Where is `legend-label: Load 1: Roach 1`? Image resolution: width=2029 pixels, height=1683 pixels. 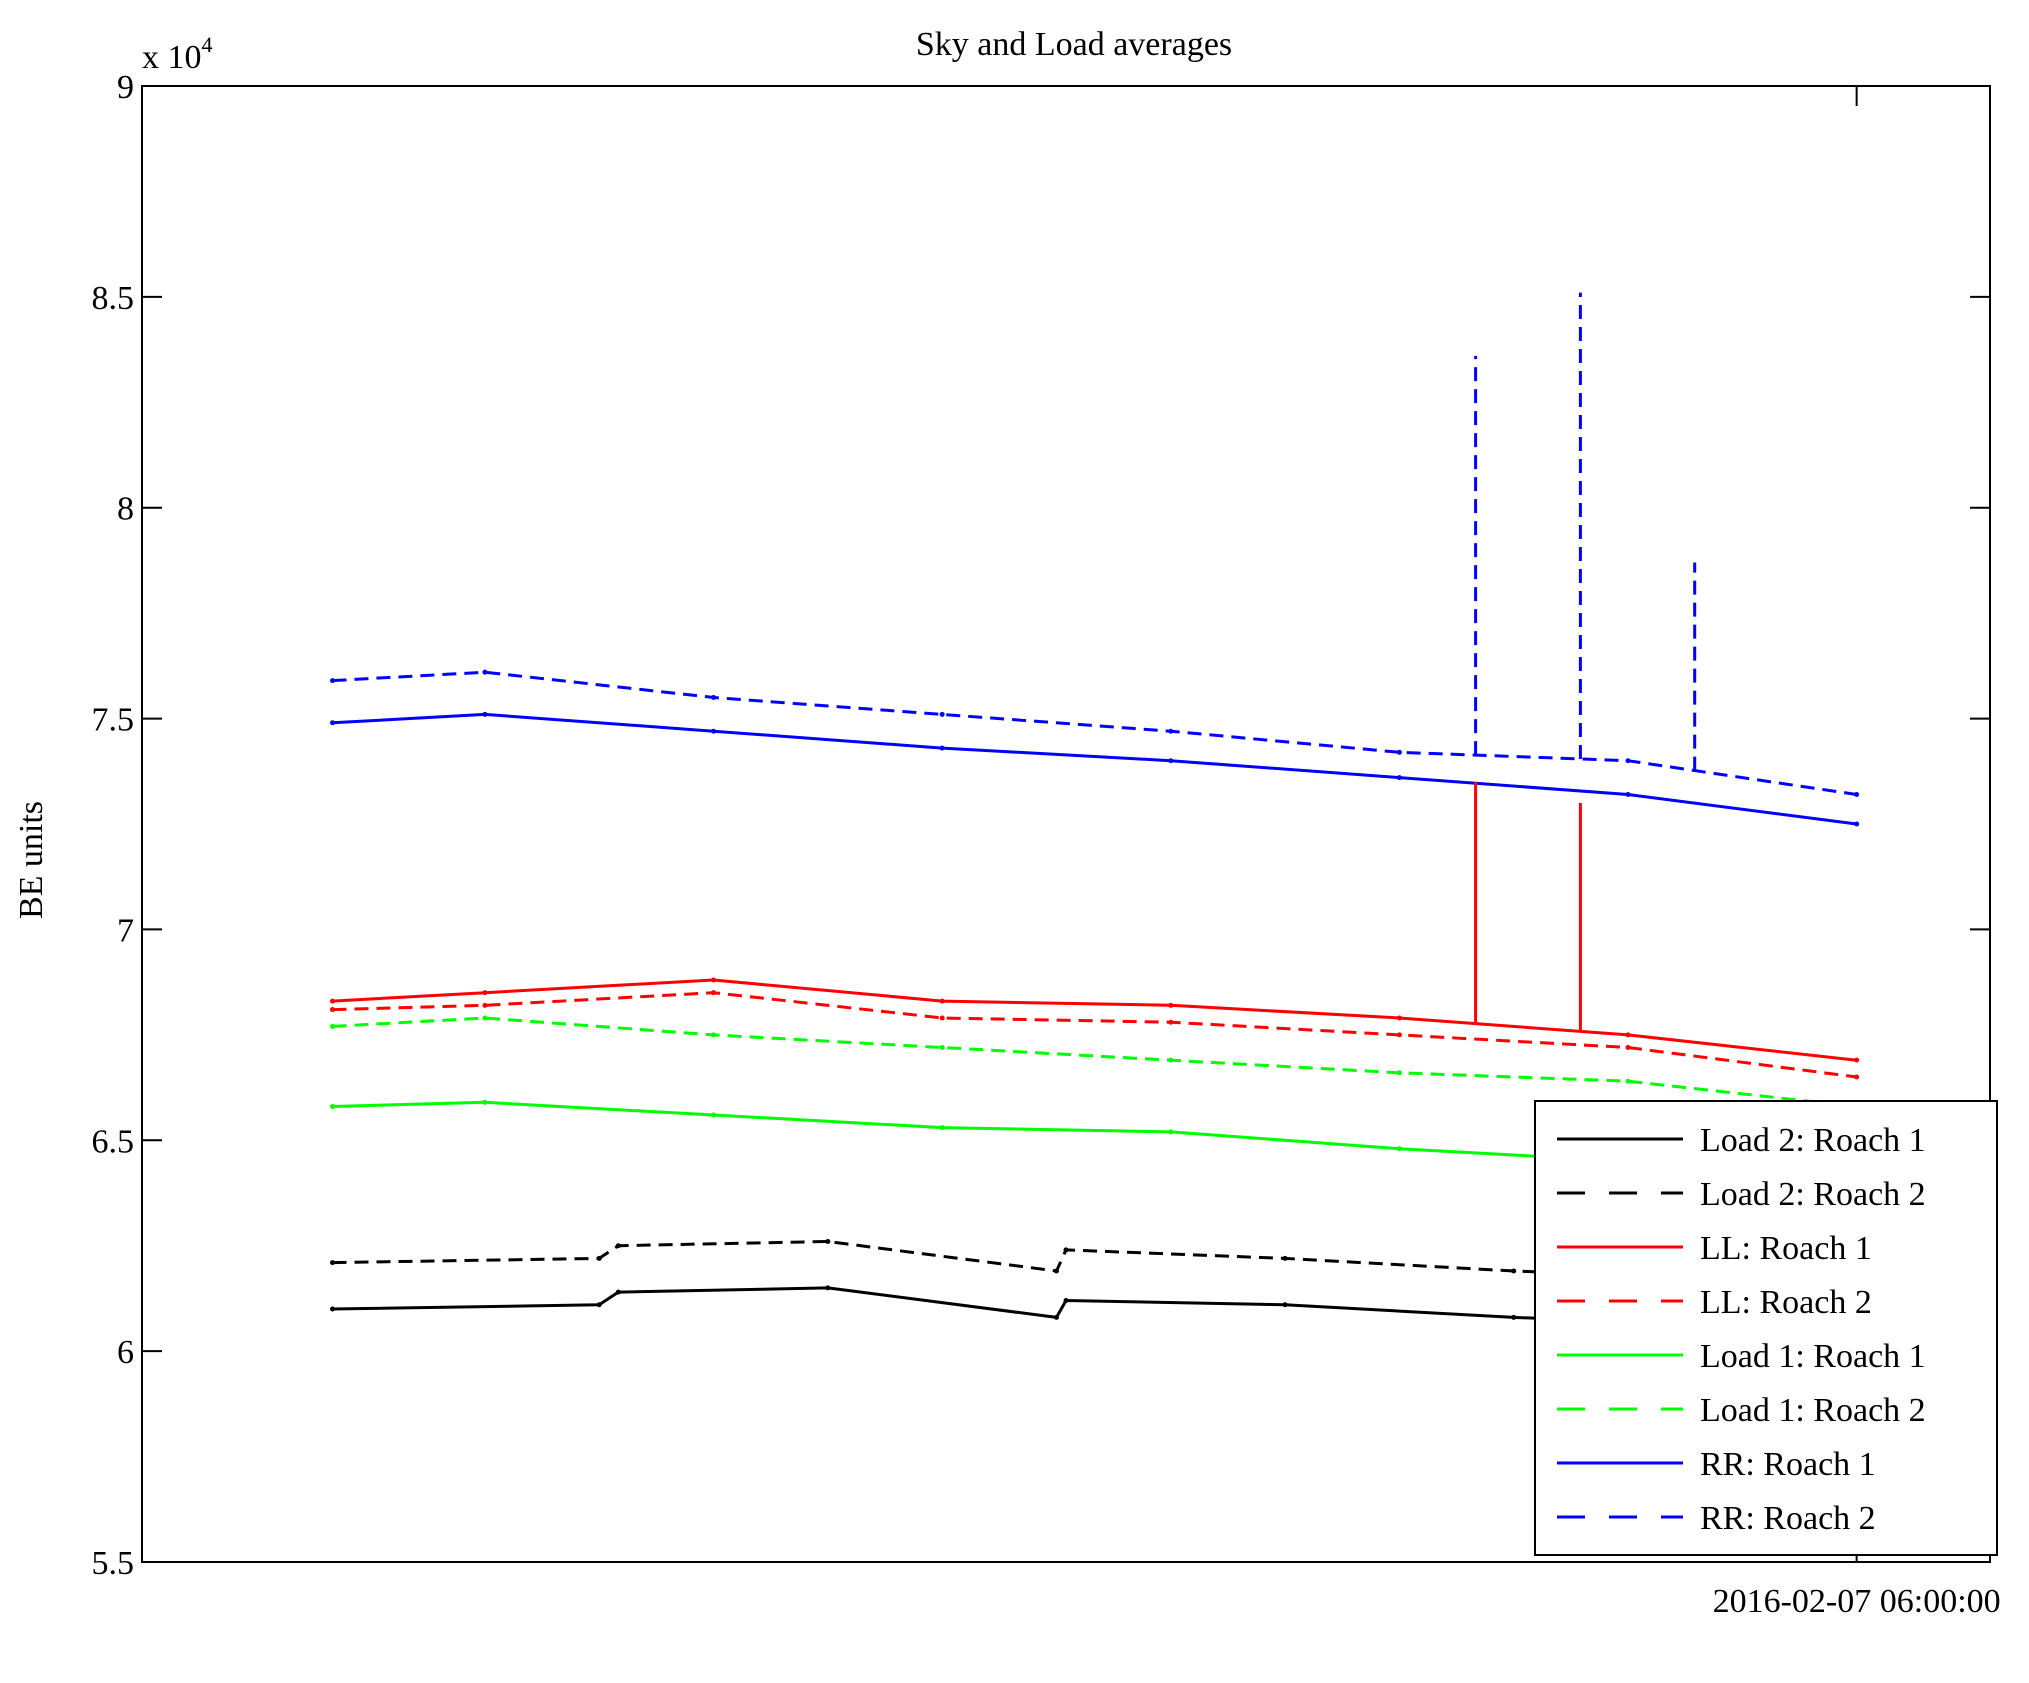
legend-label: Load 1: Roach 1 is located at coordinates (1813, 1356).